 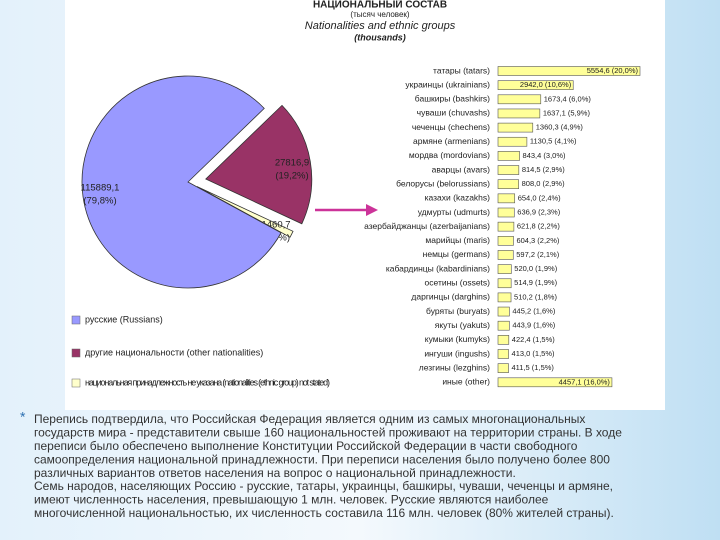 What do you see at coordinates (543, 183) in the screenshot?
I see `bar-value: 808,0 (2,9%)` at bounding box center [543, 183].